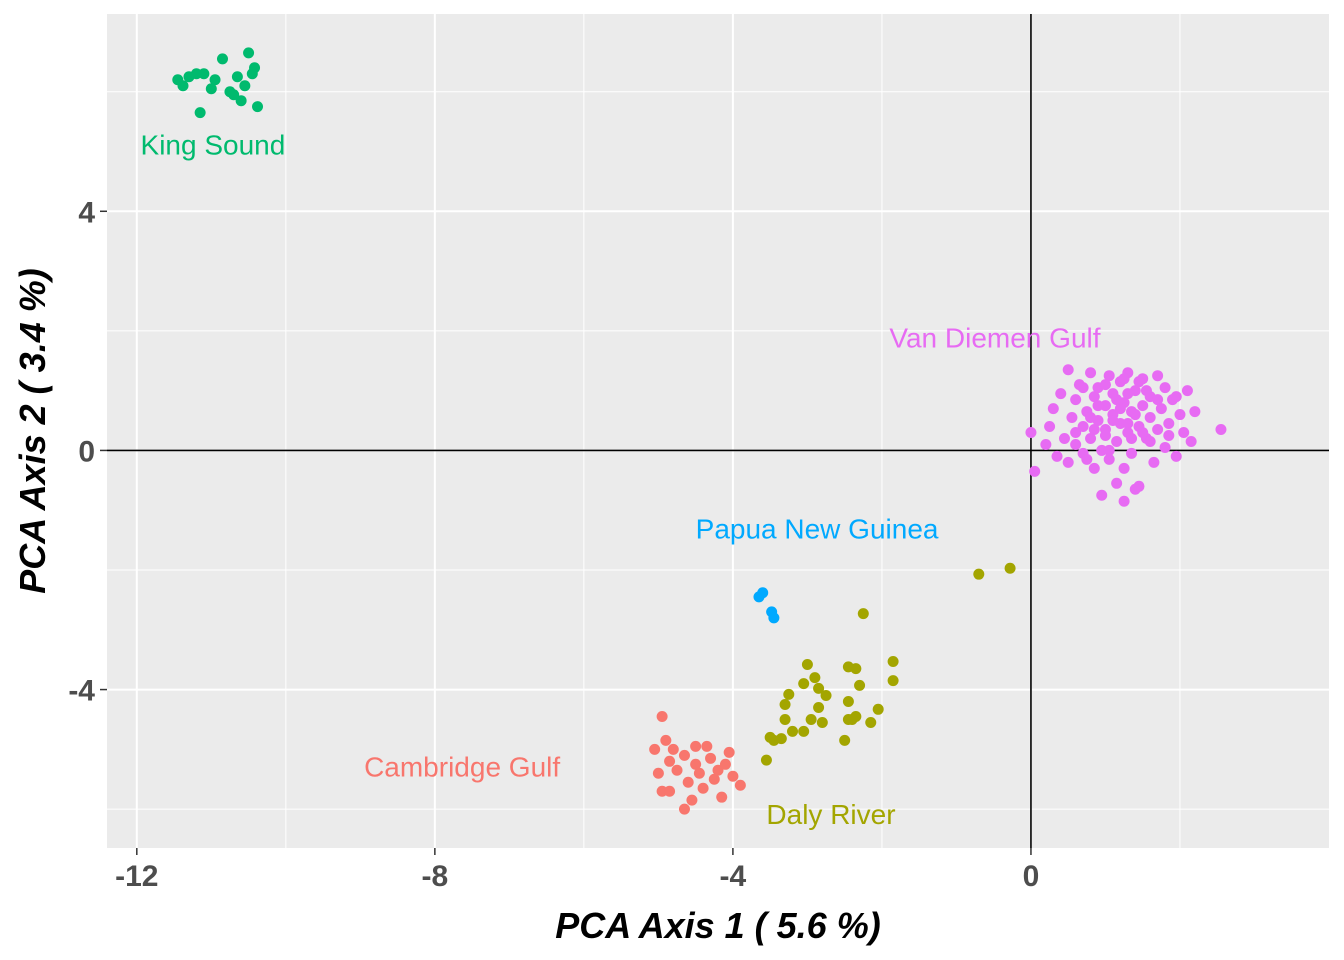  Describe the element at coordinates (86, 212) in the screenshot. I see `y-tick-label: 4` at that location.